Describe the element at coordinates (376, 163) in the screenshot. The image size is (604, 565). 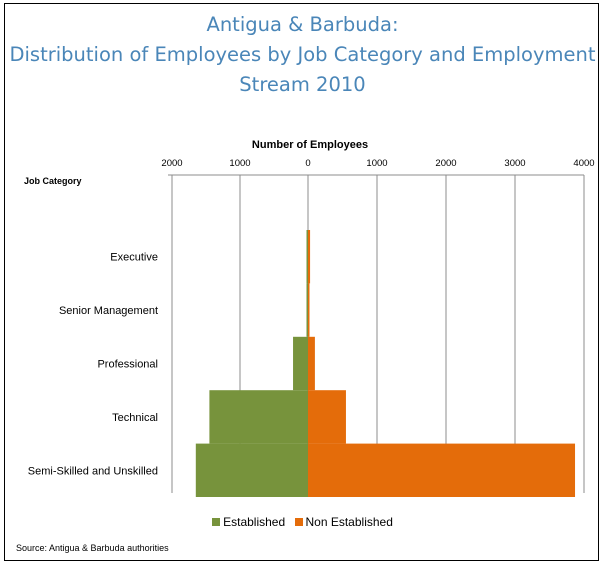
I see `tick-label-right-1000: 1000` at that location.